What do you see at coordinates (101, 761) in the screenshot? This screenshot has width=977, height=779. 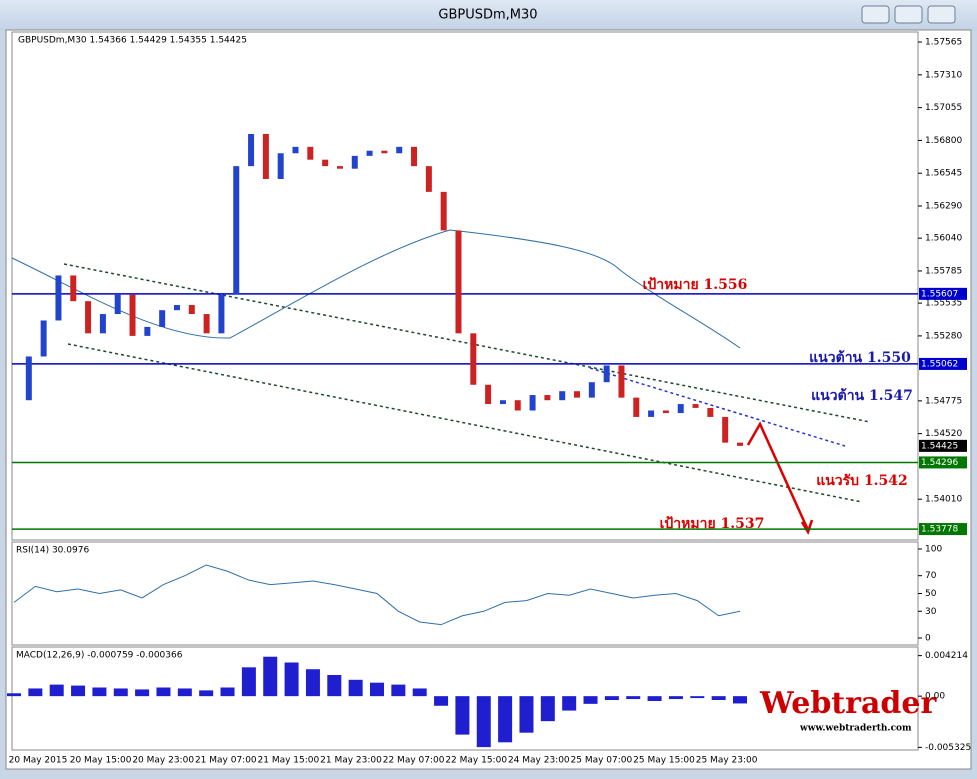 I see `time-label: 20 May 15:00` at bounding box center [101, 761].